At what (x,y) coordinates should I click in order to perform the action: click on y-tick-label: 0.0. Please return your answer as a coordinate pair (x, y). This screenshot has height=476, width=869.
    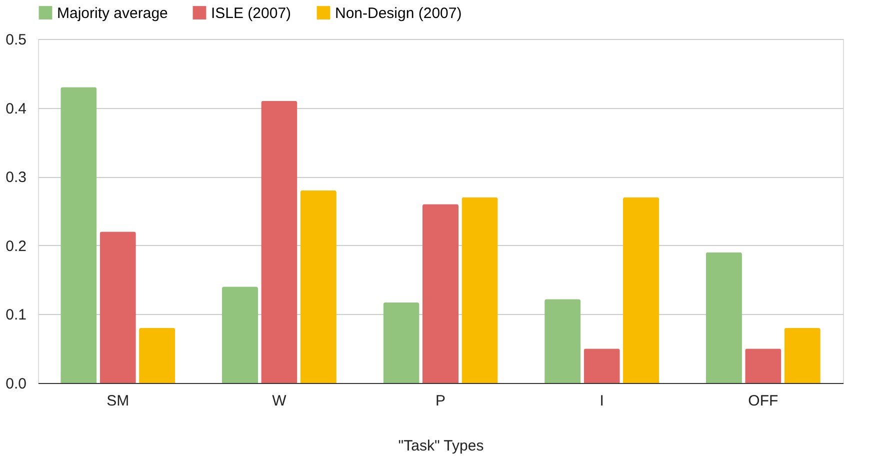
    Looking at the image, I should click on (16, 384).